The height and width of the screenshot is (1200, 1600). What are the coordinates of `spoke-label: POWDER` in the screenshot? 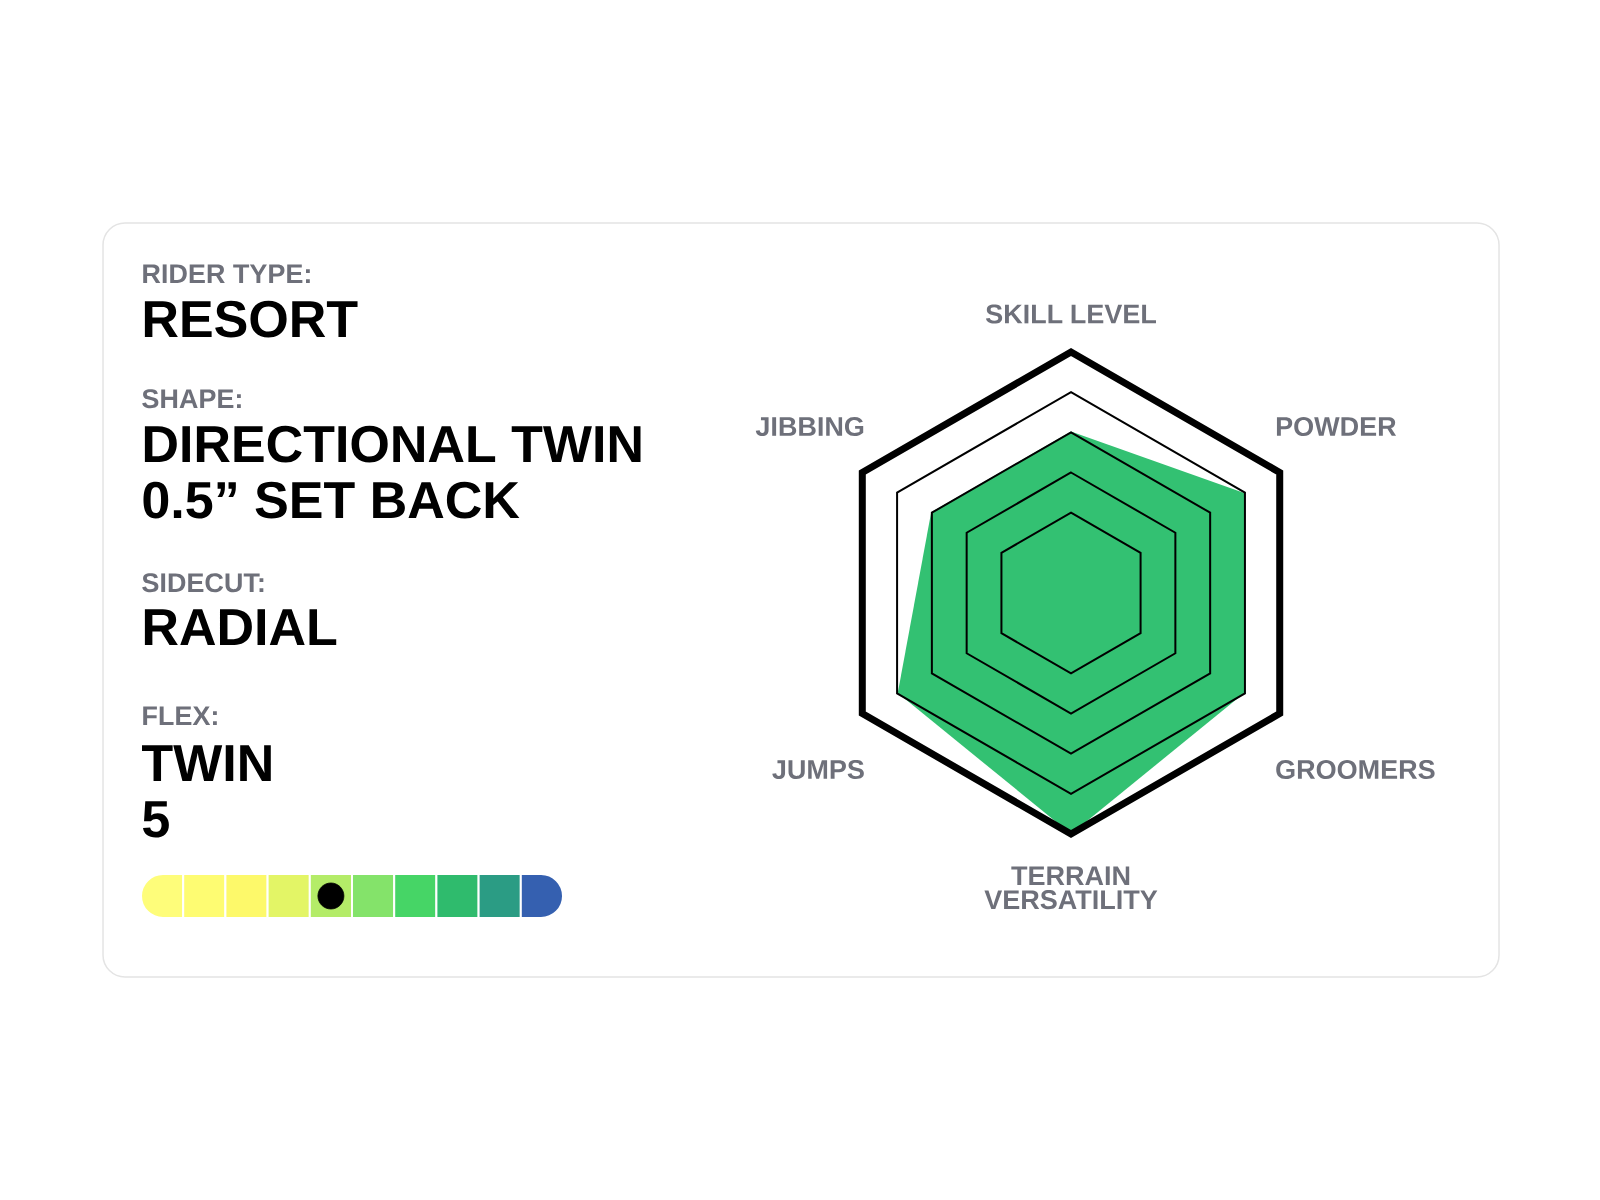 It's located at (1336, 426).